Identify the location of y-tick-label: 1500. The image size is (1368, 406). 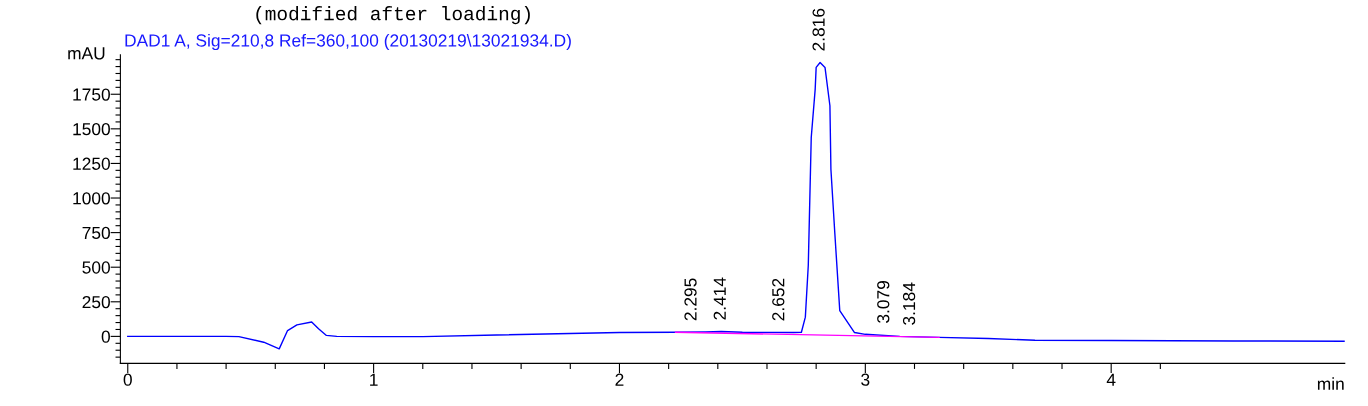
(91, 129).